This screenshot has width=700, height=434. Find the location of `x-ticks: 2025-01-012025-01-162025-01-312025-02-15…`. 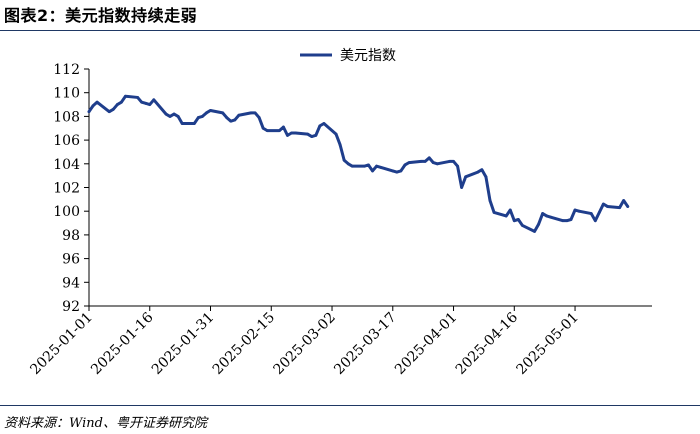

x-ticks: 2025-01-012025-01-162025-01-312025-02-15… is located at coordinates (304, 342).